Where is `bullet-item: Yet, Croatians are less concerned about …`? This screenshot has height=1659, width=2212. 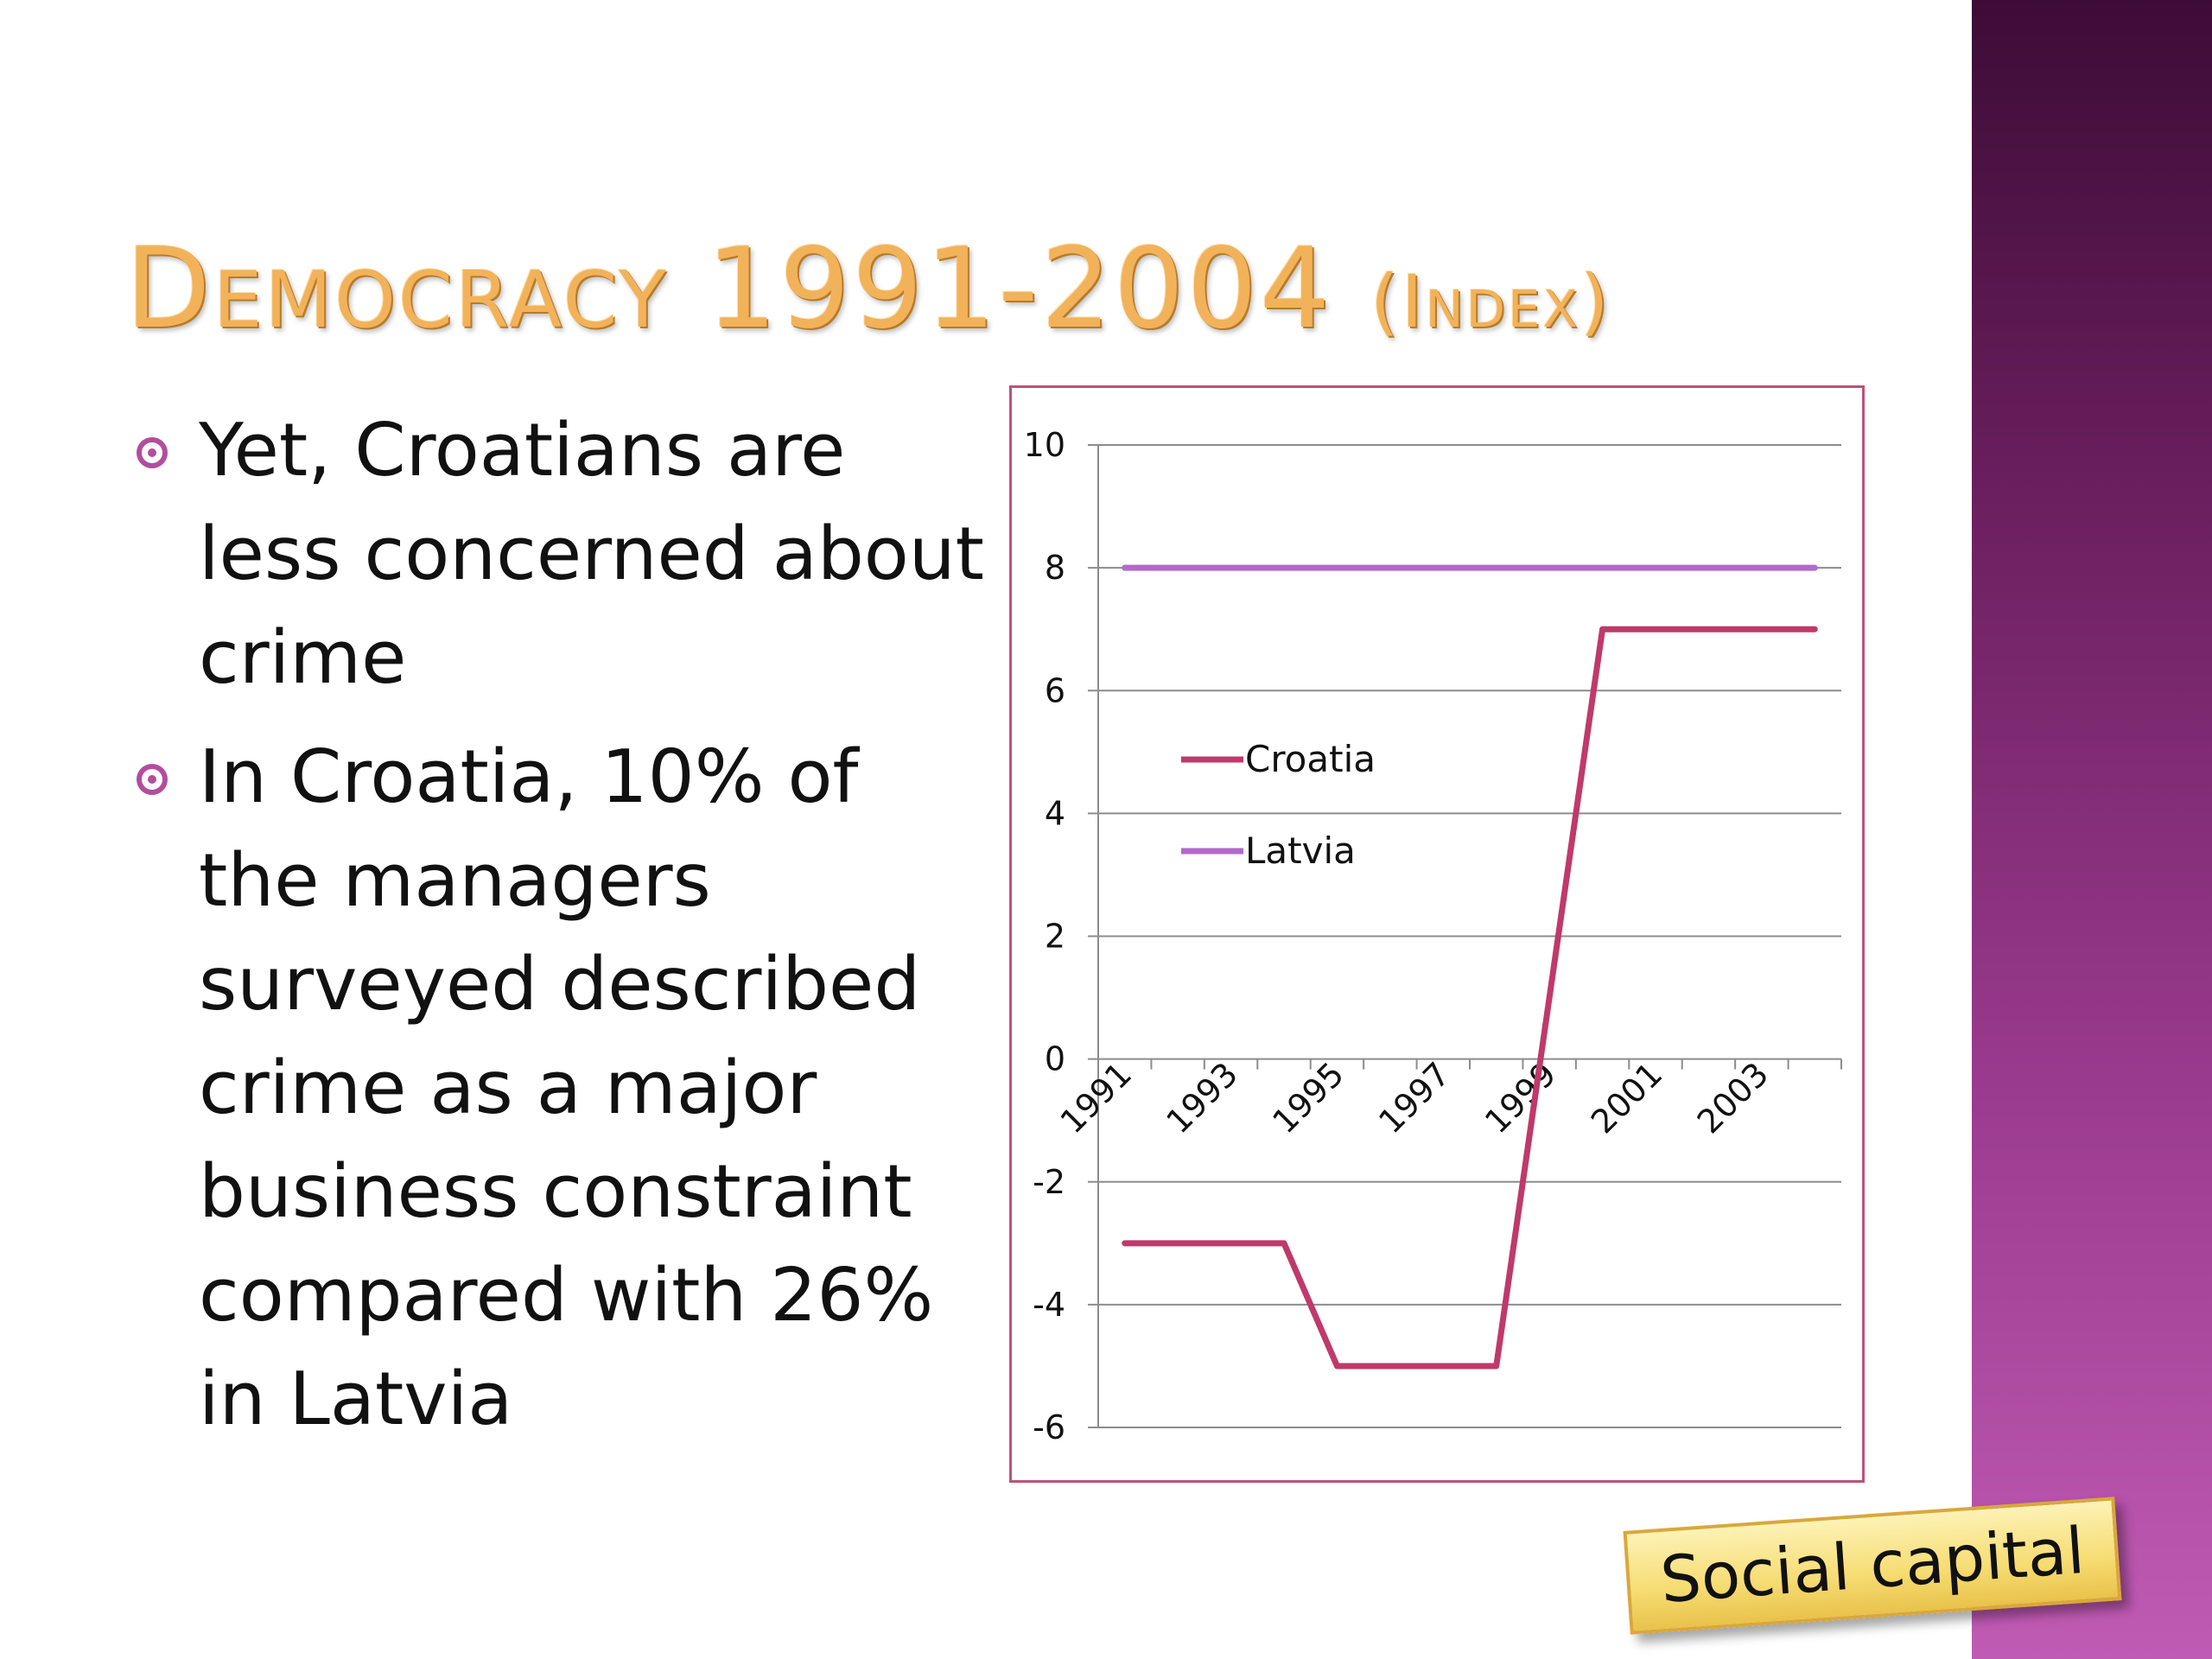
bullet-item: Yet, Croatians are less concerned about … is located at coordinates (569, 554).